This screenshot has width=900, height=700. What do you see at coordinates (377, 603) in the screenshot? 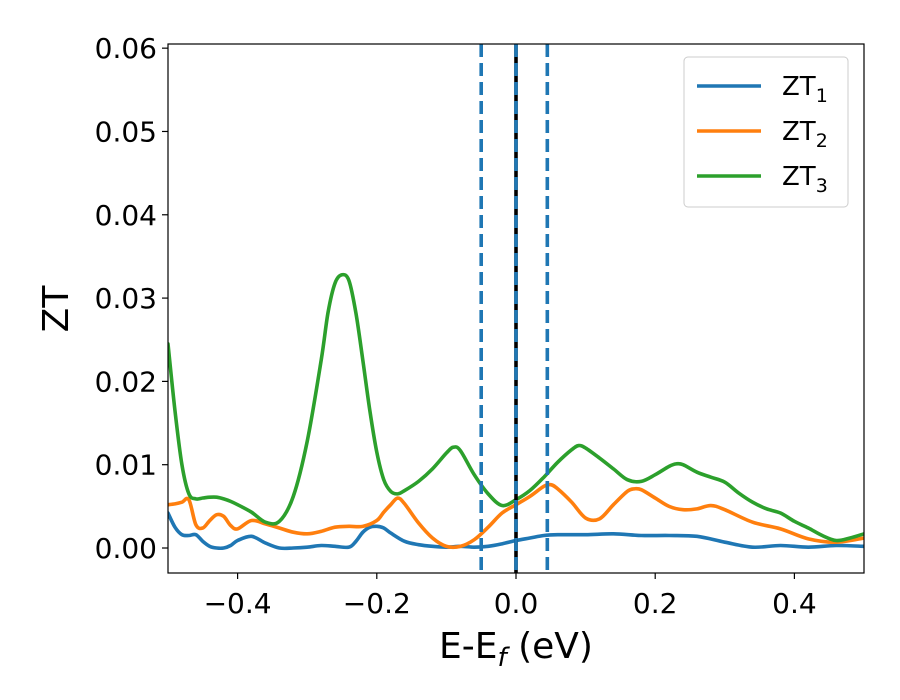
I see `x-tick-label: −0.2` at bounding box center [377, 603].